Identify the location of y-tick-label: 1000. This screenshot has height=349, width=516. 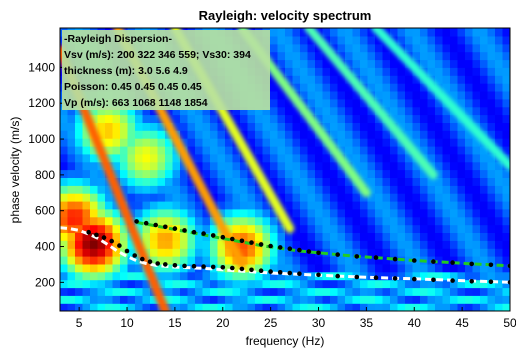
(41, 139).